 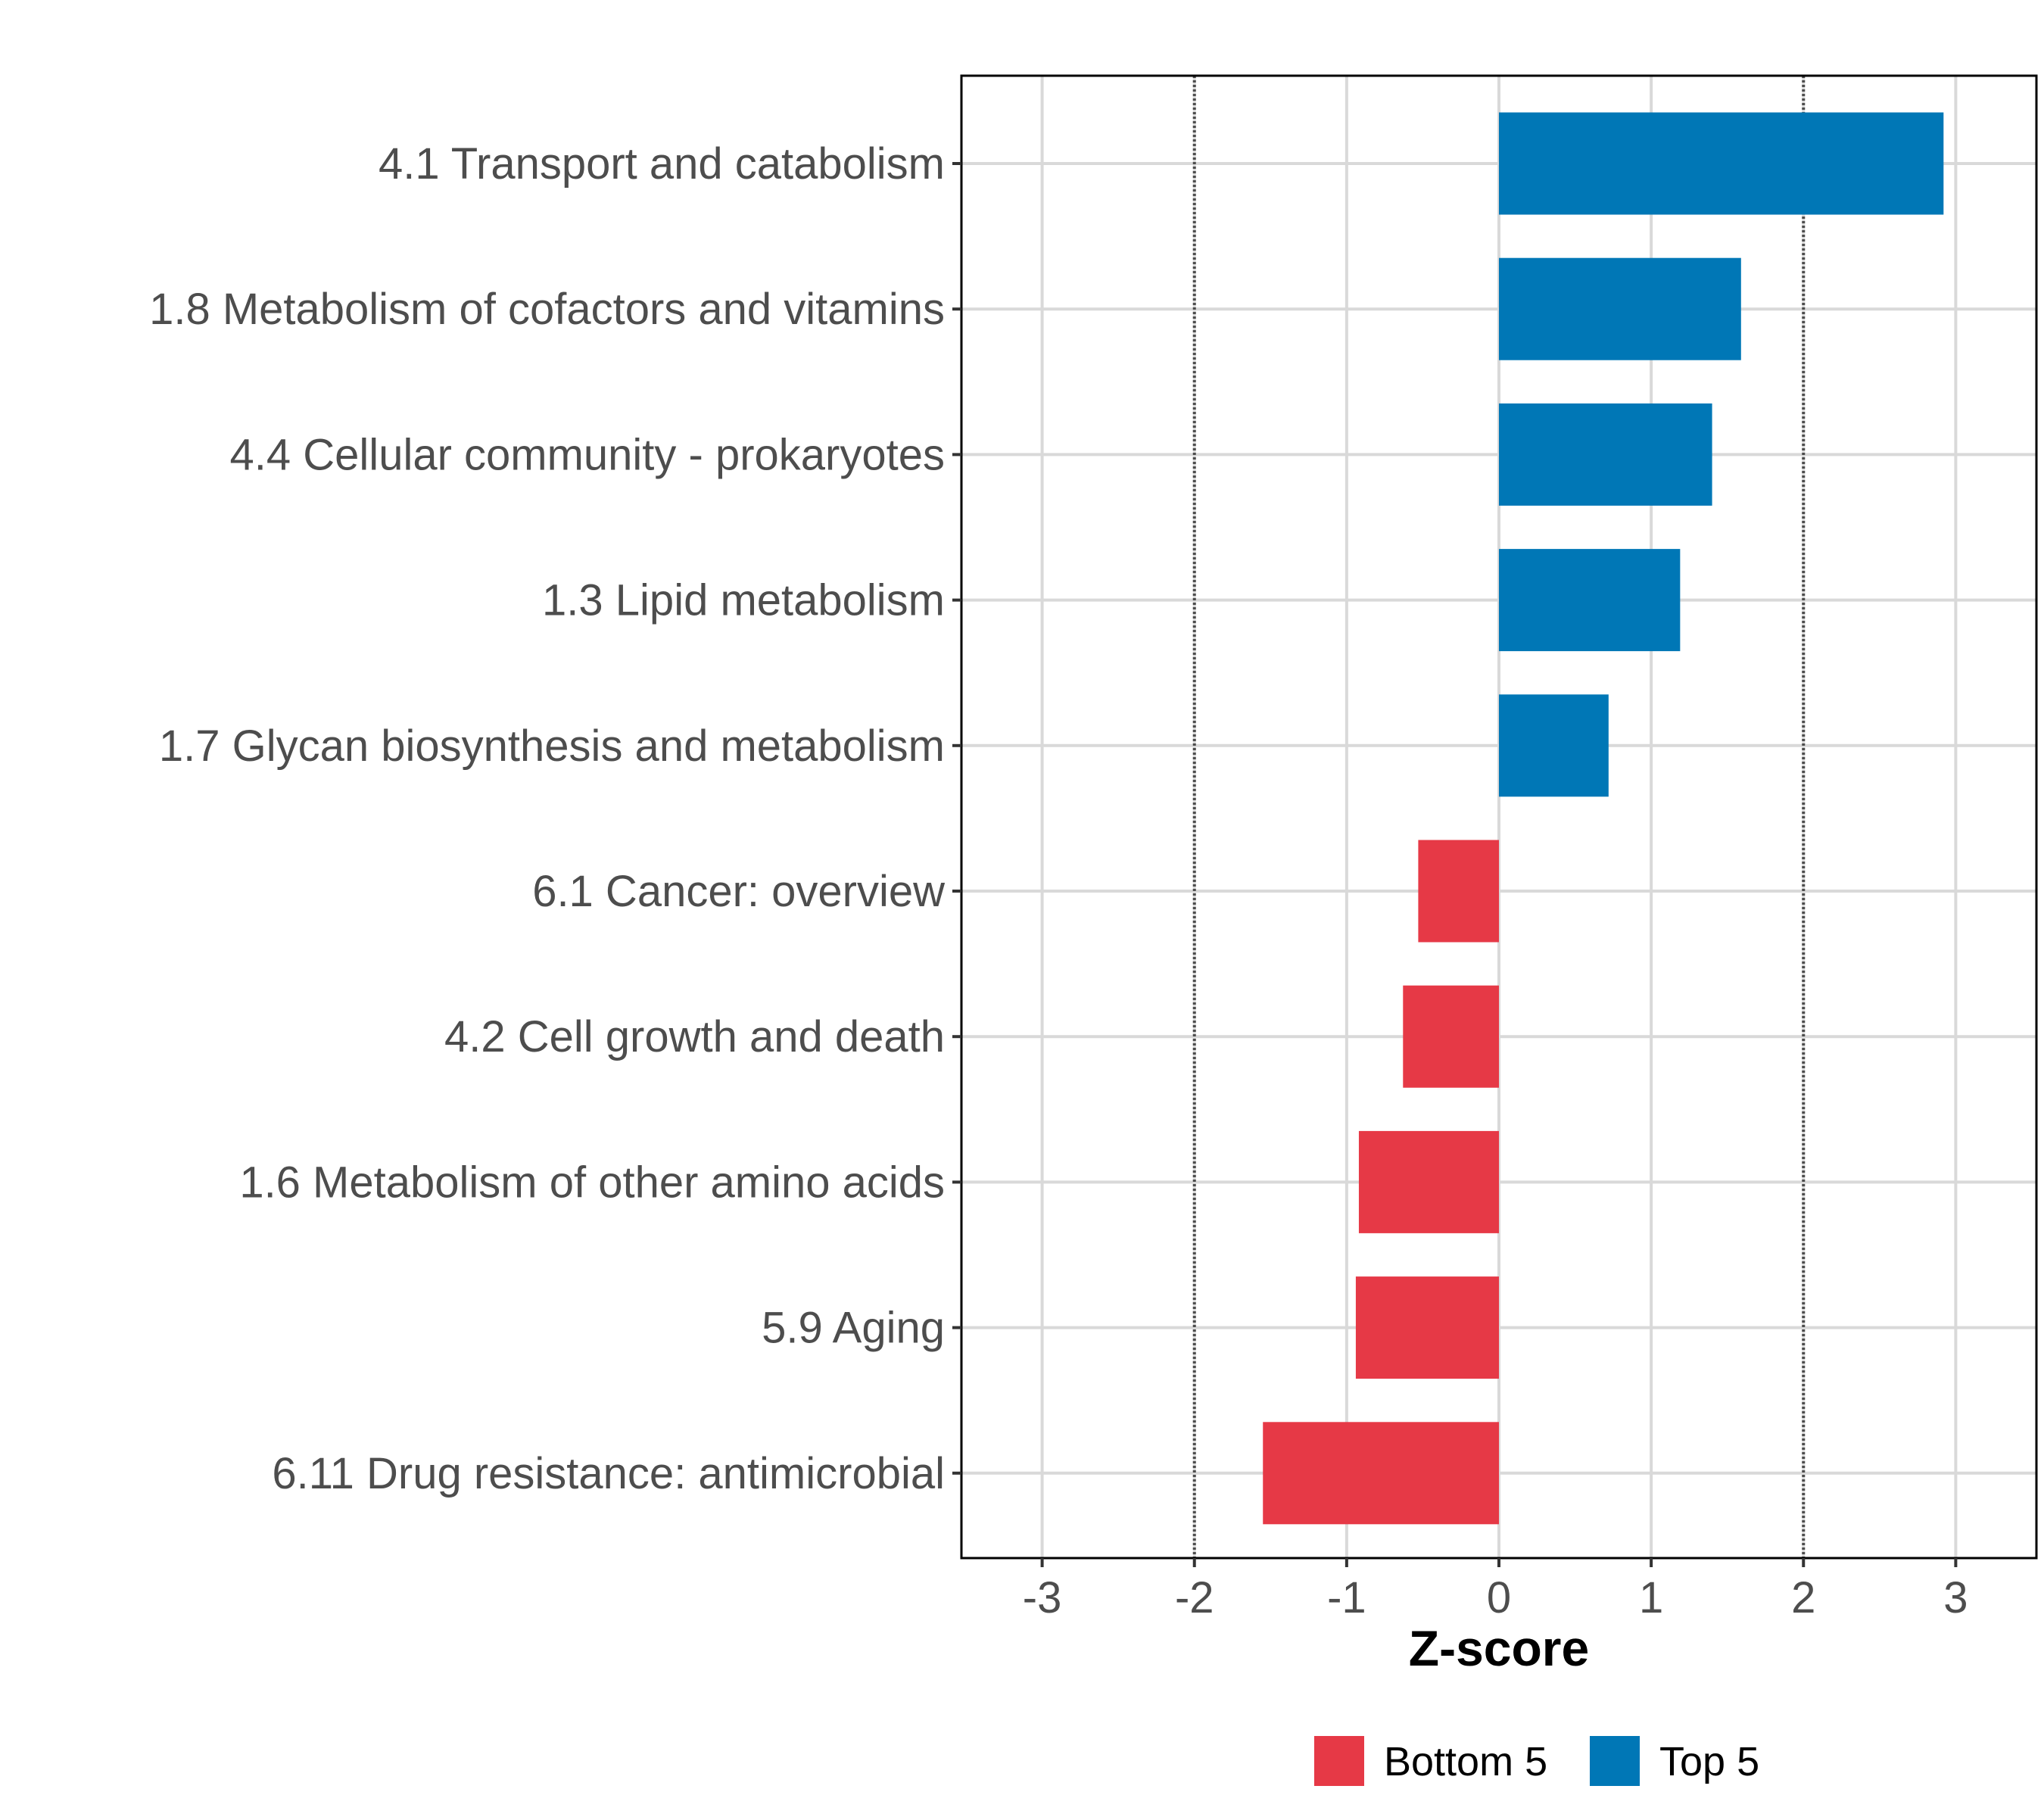 What do you see at coordinates (743, 600) in the screenshot?
I see `category-label: 1.3 Lipid metabolism` at bounding box center [743, 600].